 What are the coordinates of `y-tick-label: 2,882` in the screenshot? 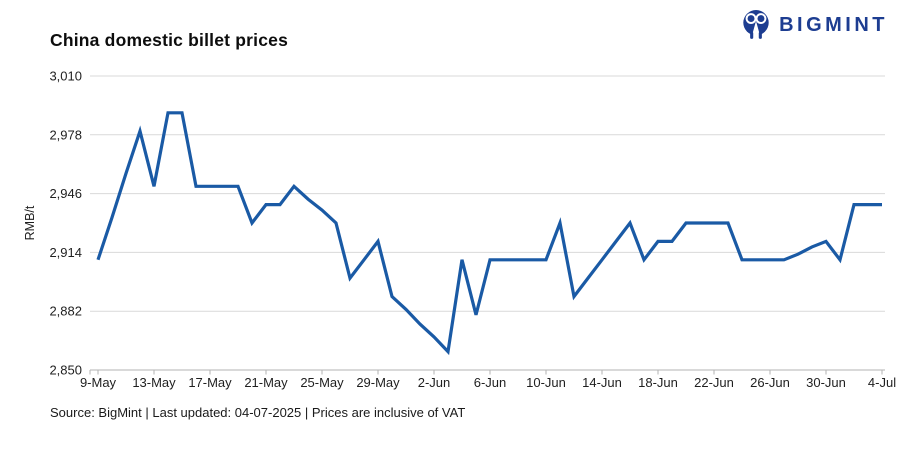 It's located at (65, 311).